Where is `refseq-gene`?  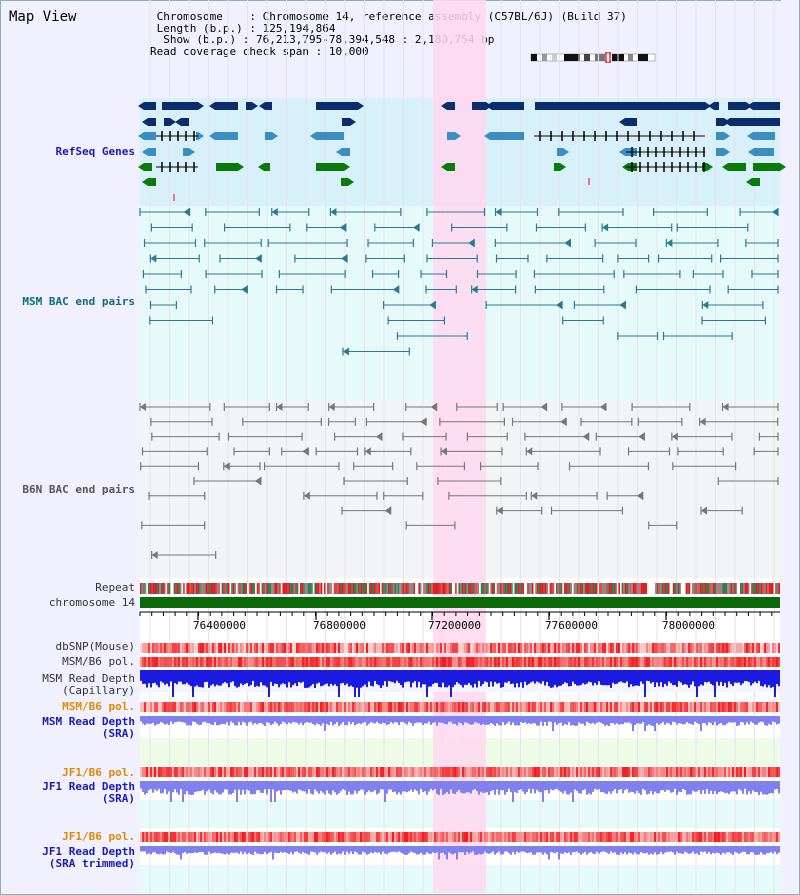
refseq-gene is located at coordinates (737, 106).